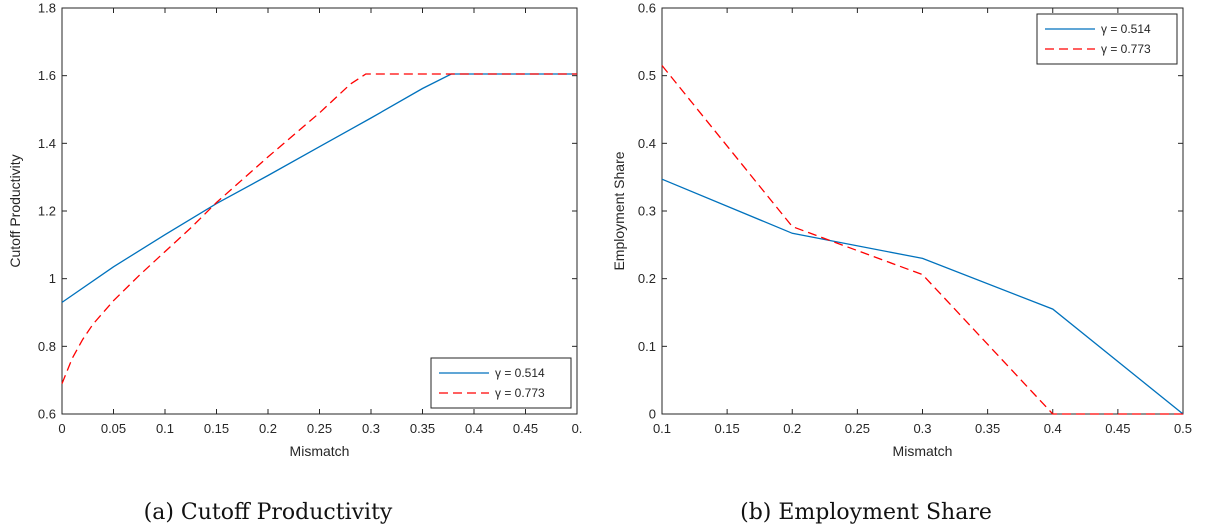 Image resolution: width=1208 pixels, height=531 pixels. Describe the element at coordinates (113, 428) in the screenshot. I see `x-tick-label: 0.05` at that location.